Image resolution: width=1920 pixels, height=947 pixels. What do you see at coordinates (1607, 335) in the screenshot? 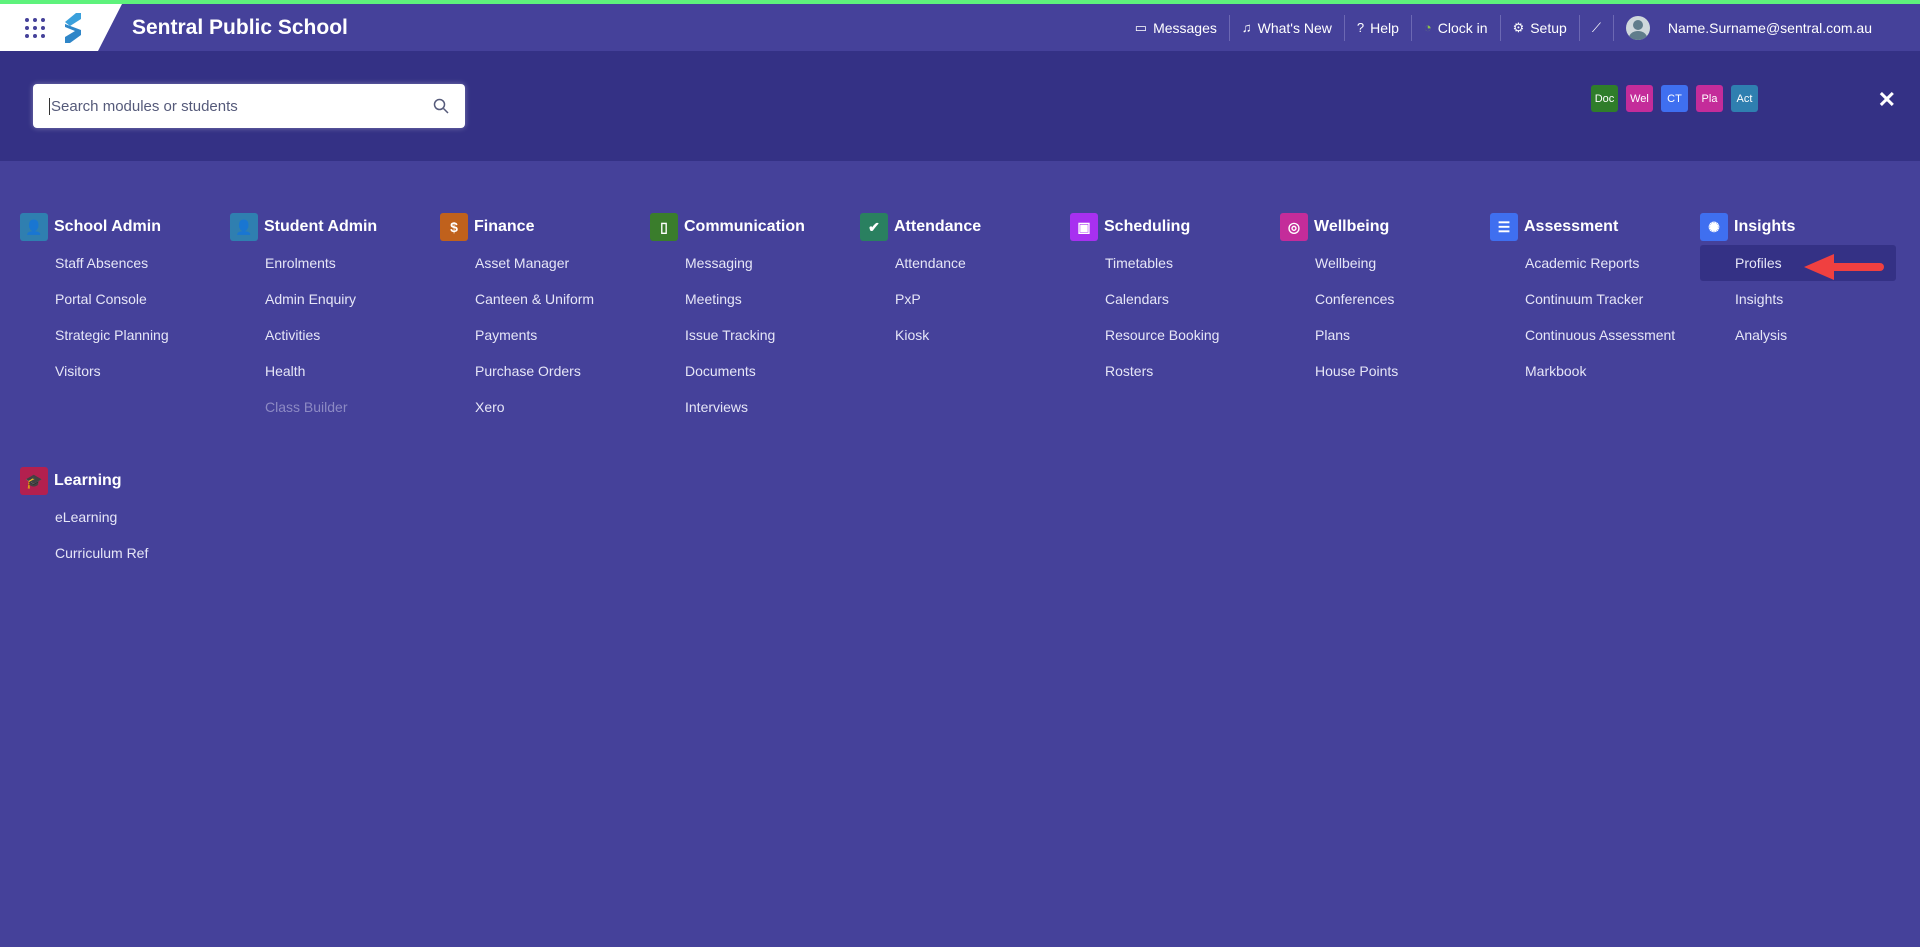
I see `module-item: Continuous Assessment` at bounding box center [1607, 335].